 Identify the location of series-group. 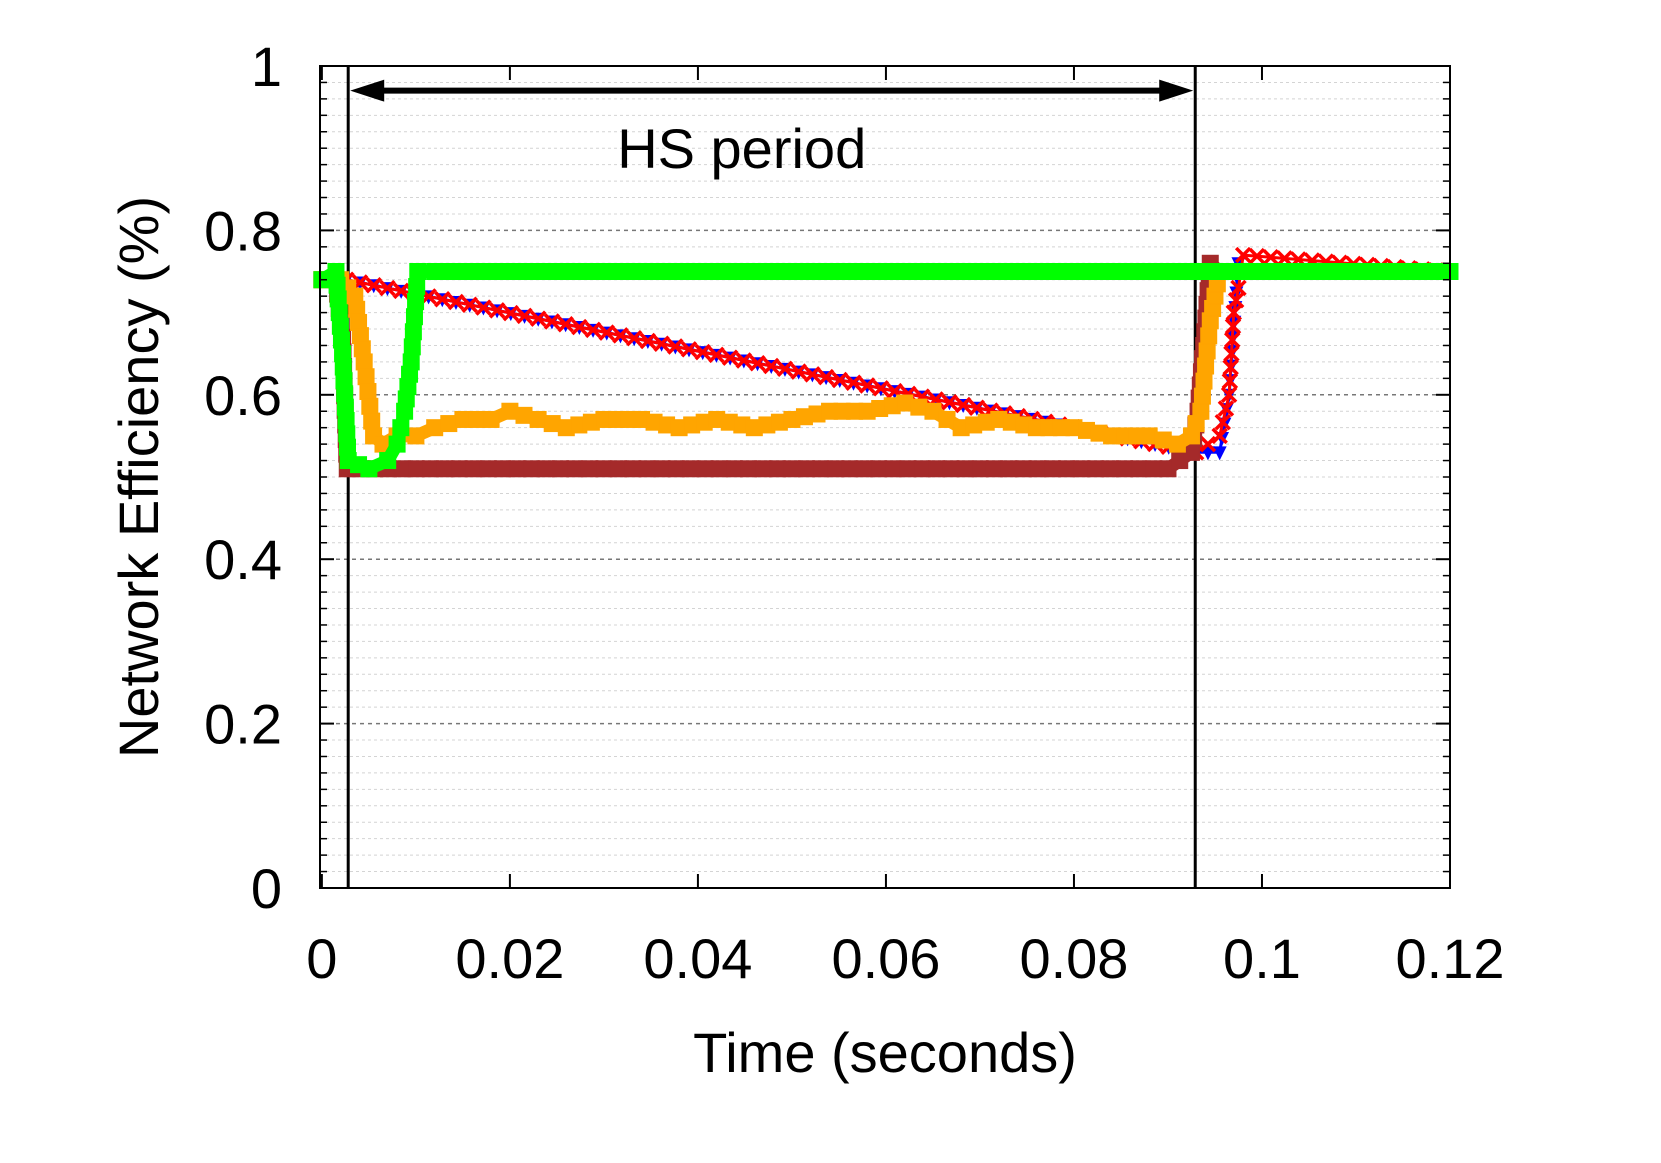
(886, 362).